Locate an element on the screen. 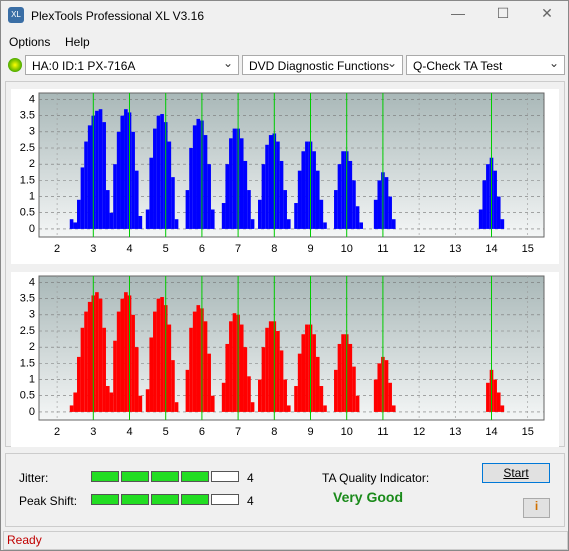  peak-shift-value: 4 is located at coordinates (250, 501).